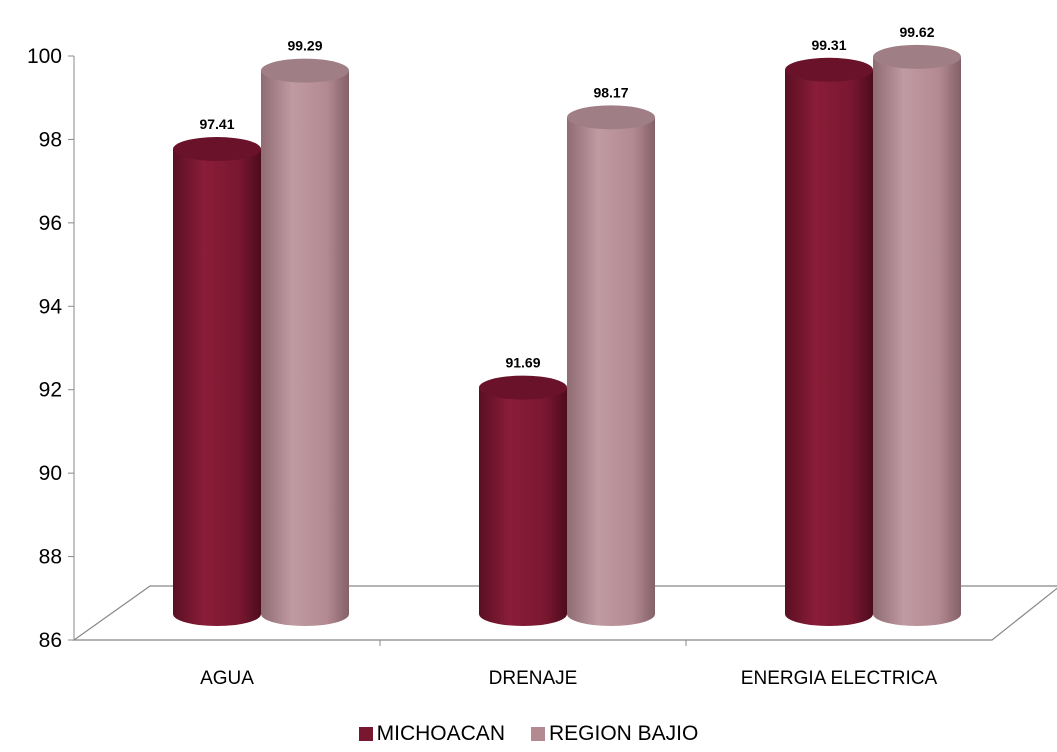 The height and width of the screenshot is (752, 1057). I want to click on y-tick-label: 94, so click(51, 306).